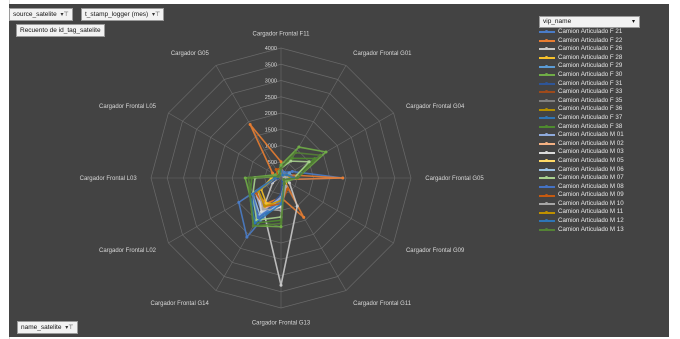 The height and width of the screenshot is (339, 680). Describe the element at coordinates (594, 195) in the screenshot. I see `legend-item: Camion Articulado M 09` at that location.